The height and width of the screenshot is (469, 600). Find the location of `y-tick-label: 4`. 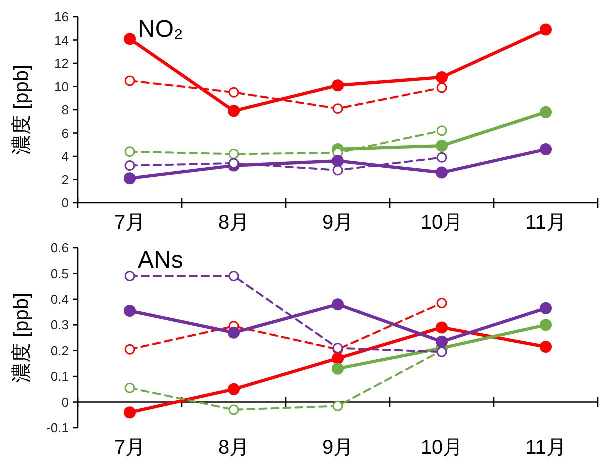

y-tick-label: 4 is located at coordinates (65, 156).